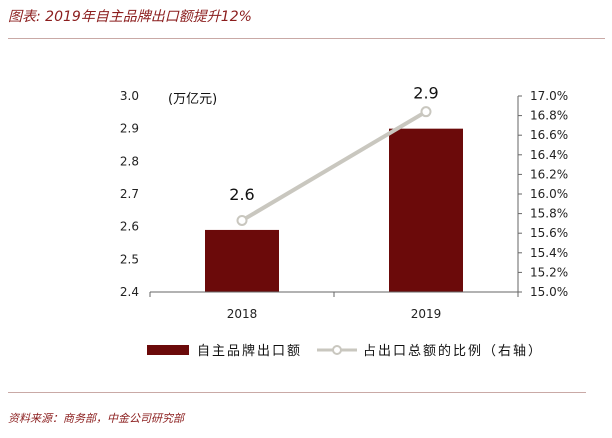  I want to click on title-divider, so click(306, 38).